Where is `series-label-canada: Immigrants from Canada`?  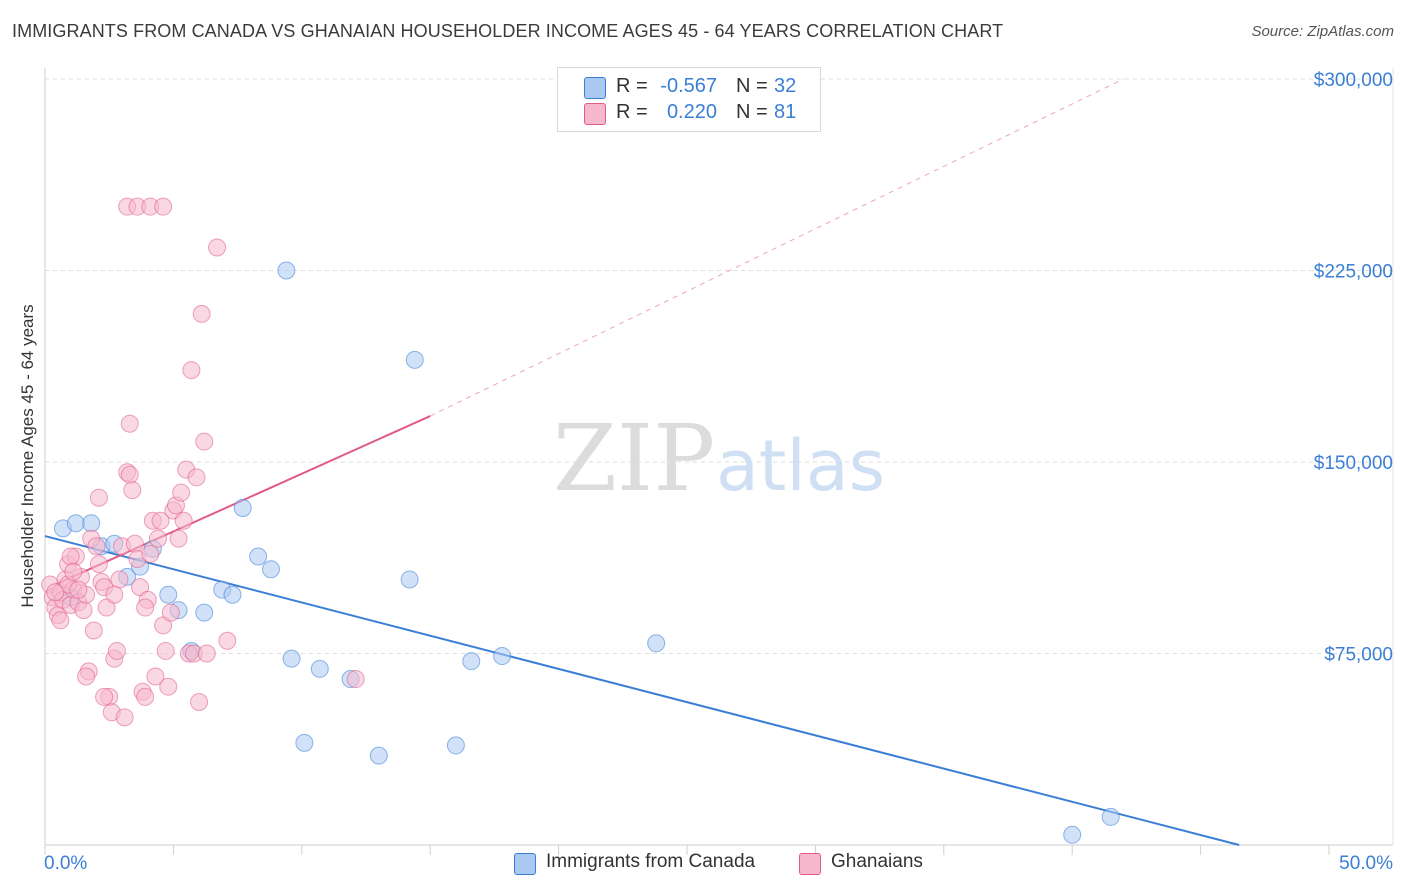 series-label-canada: Immigrants from Canada is located at coordinates (651, 861).